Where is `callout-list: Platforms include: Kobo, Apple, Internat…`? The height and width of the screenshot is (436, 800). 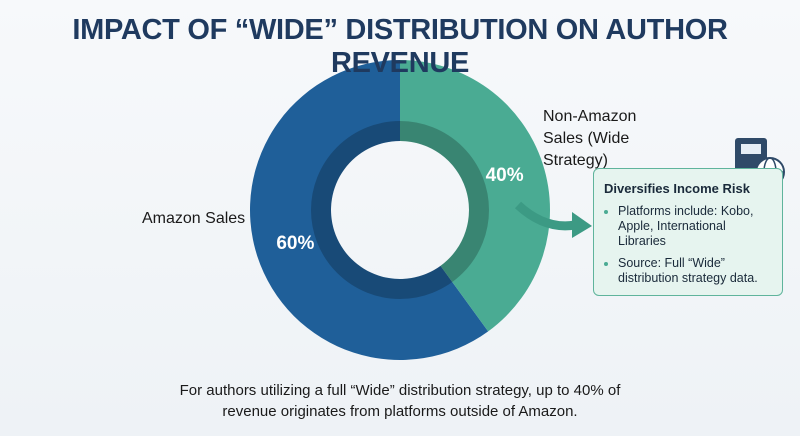
callout-list: Platforms include: Kobo, Apple, Internat… is located at coordinates (688, 245).